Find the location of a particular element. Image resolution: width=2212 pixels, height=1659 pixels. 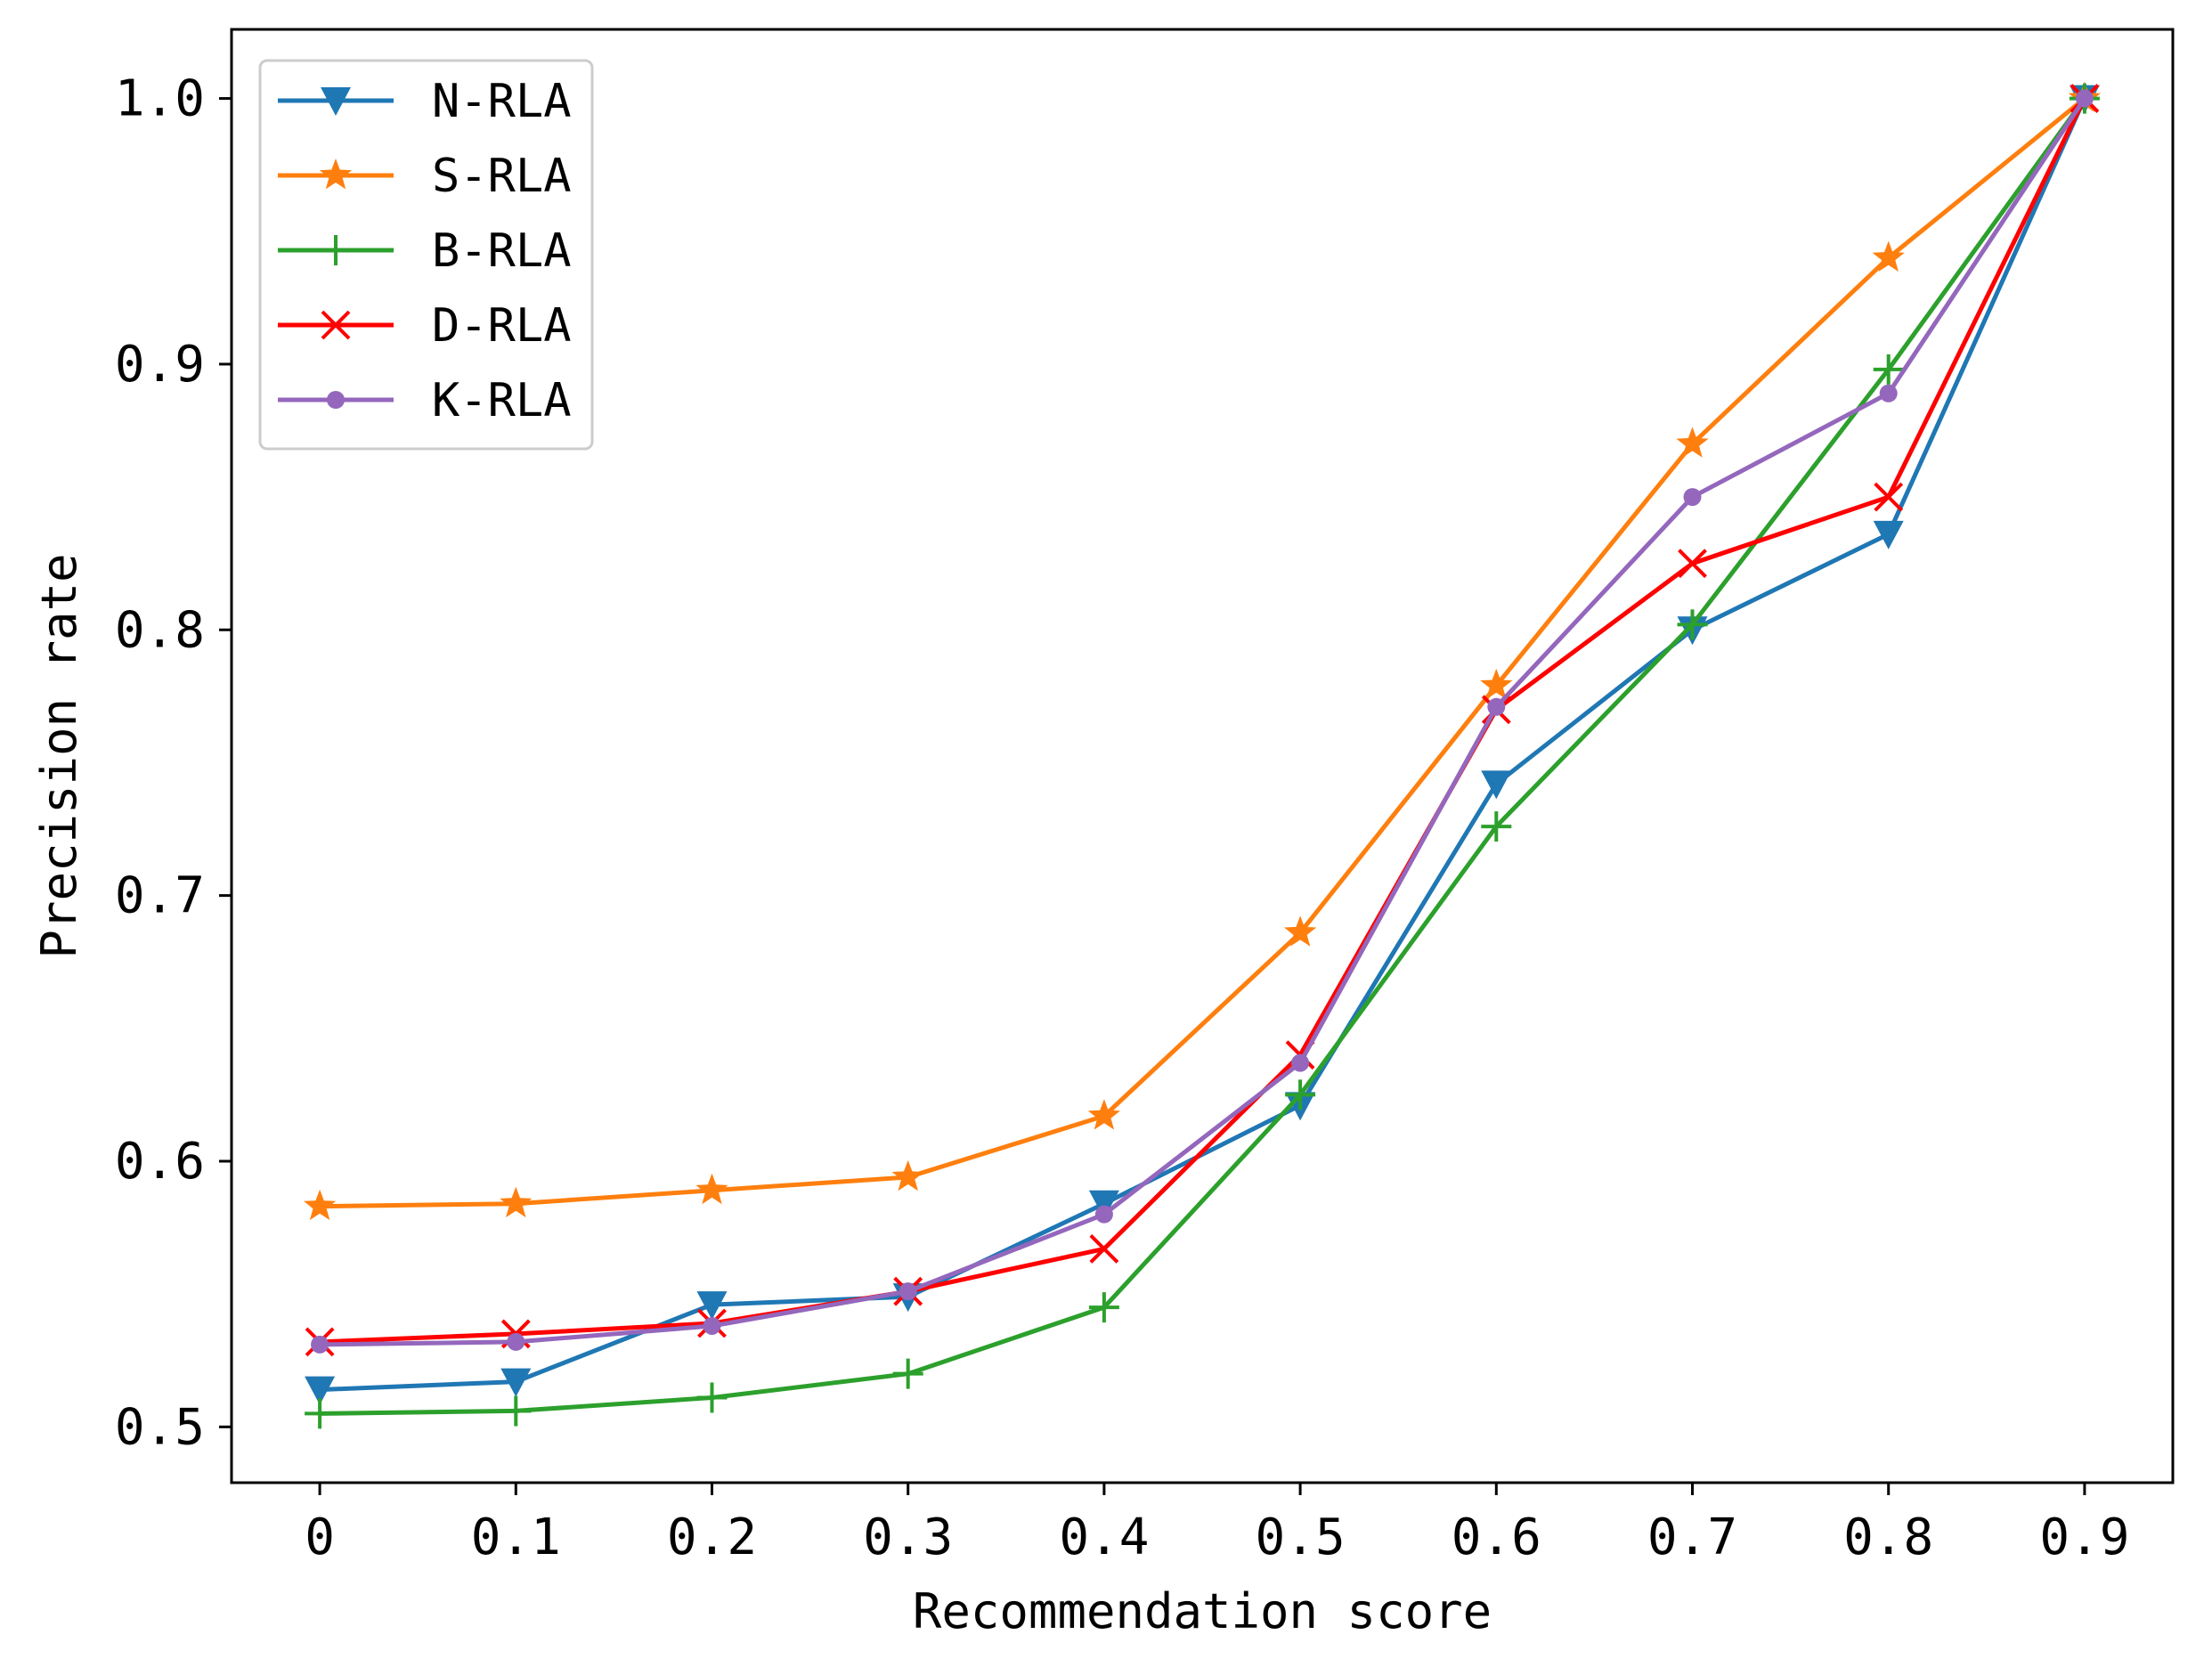

y-tick-label: 0.7 is located at coordinates (160, 896).